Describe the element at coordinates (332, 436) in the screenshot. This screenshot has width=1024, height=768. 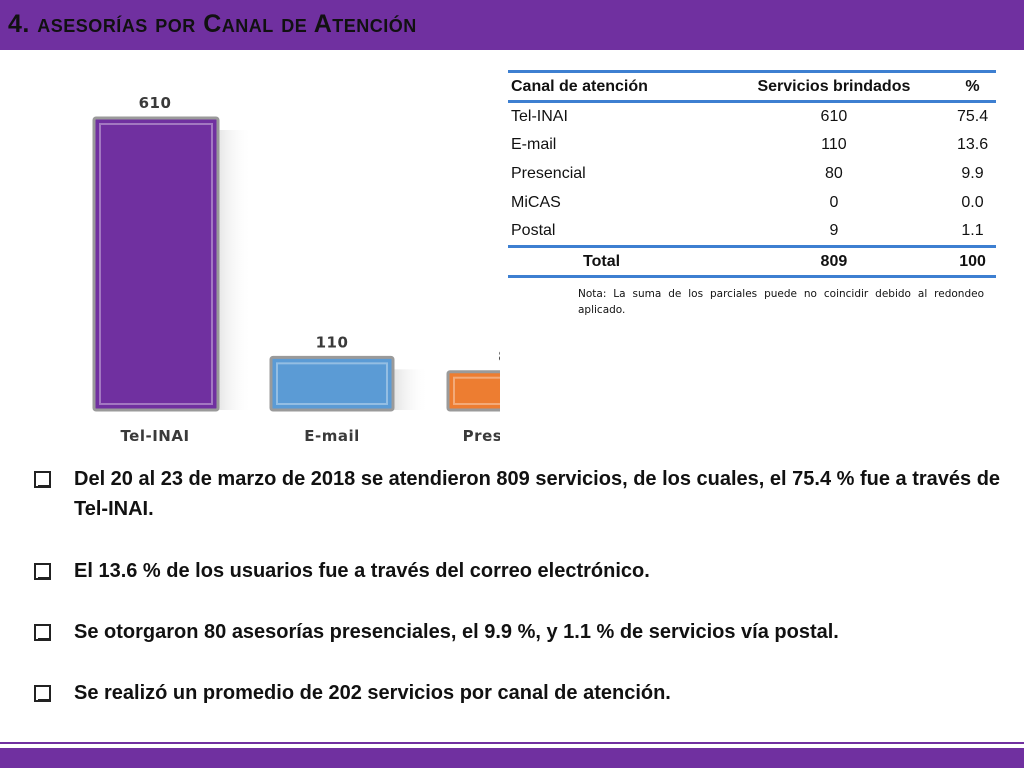
I see `category-label: E-mail` at that location.